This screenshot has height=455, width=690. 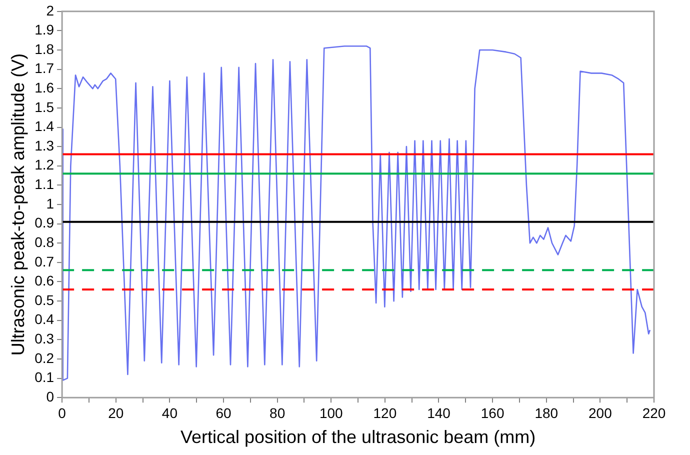 What do you see at coordinates (116, 412) in the screenshot?
I see `x-tick-label: 20` at bounding box center [116, 412].